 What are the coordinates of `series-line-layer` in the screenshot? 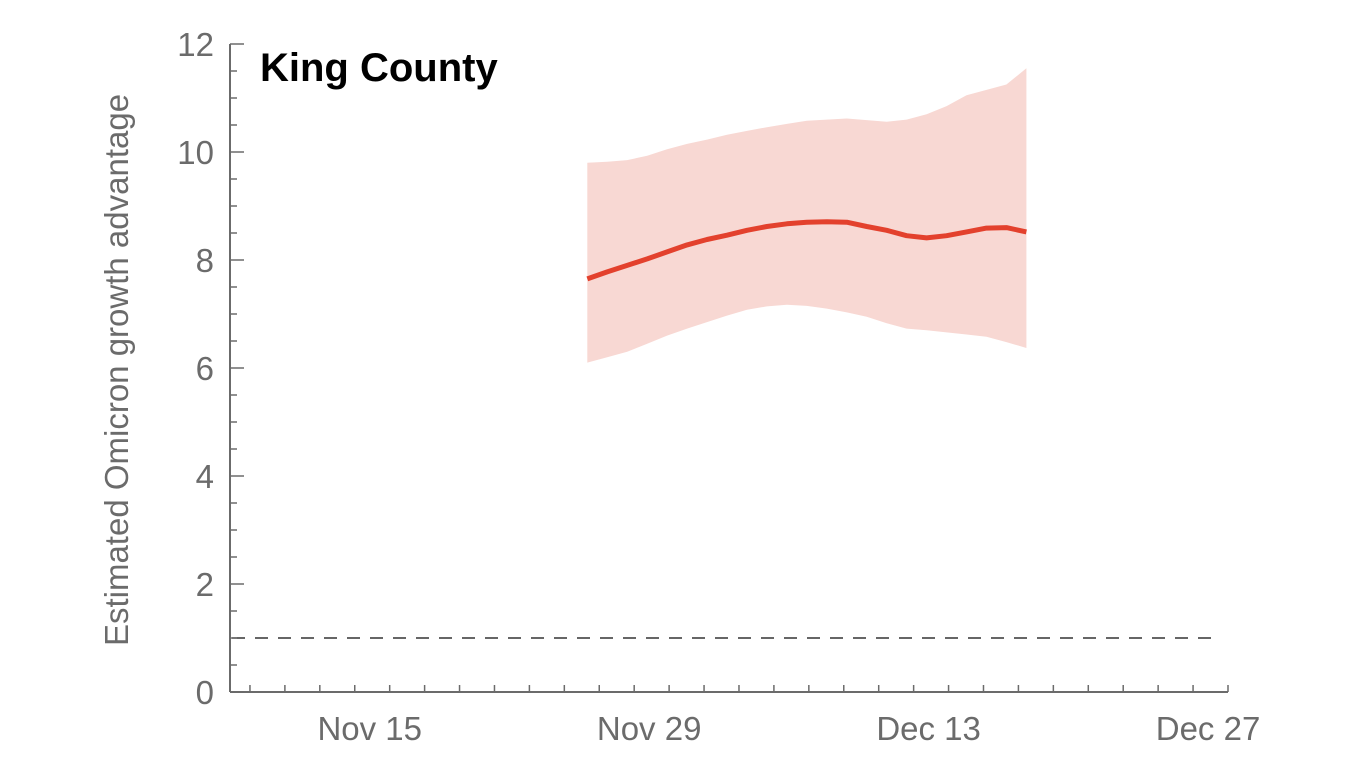 It's located at (806, 250).